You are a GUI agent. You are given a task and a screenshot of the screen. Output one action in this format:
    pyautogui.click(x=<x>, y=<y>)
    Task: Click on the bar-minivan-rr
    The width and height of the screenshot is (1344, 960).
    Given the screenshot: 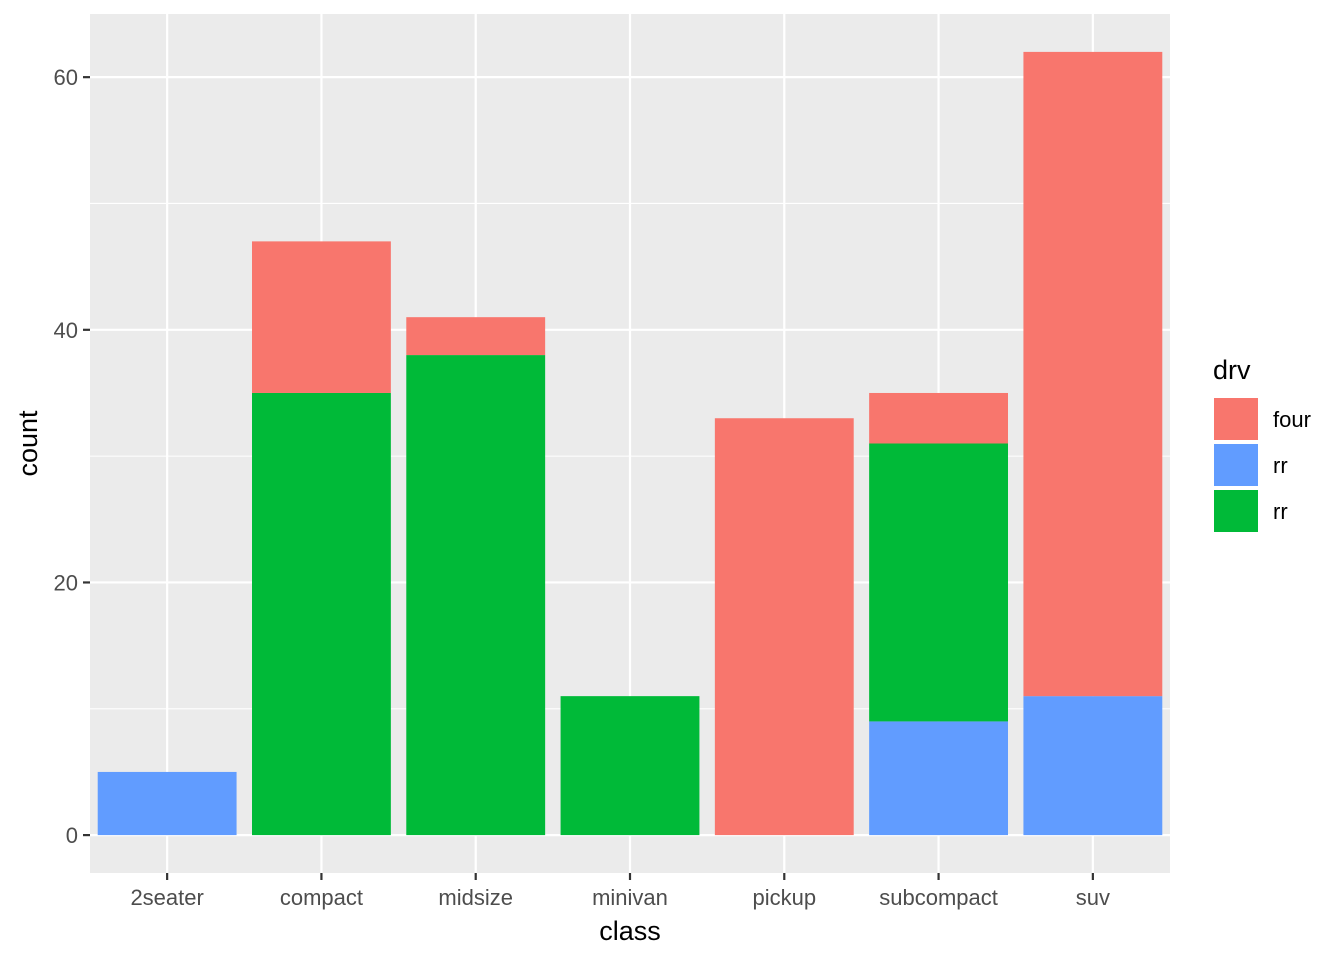 What is the action you would take?
    pyautogui.click(x=630, y=766)
    